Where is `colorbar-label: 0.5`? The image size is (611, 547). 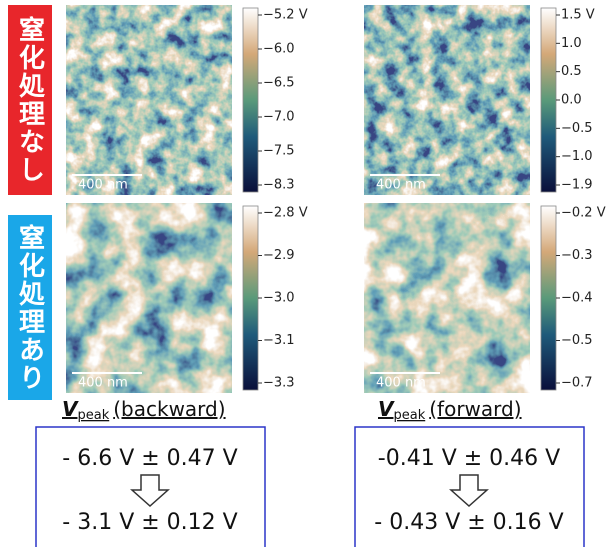 colorbar-label: 0.5 is located at coordinates (571, 71).